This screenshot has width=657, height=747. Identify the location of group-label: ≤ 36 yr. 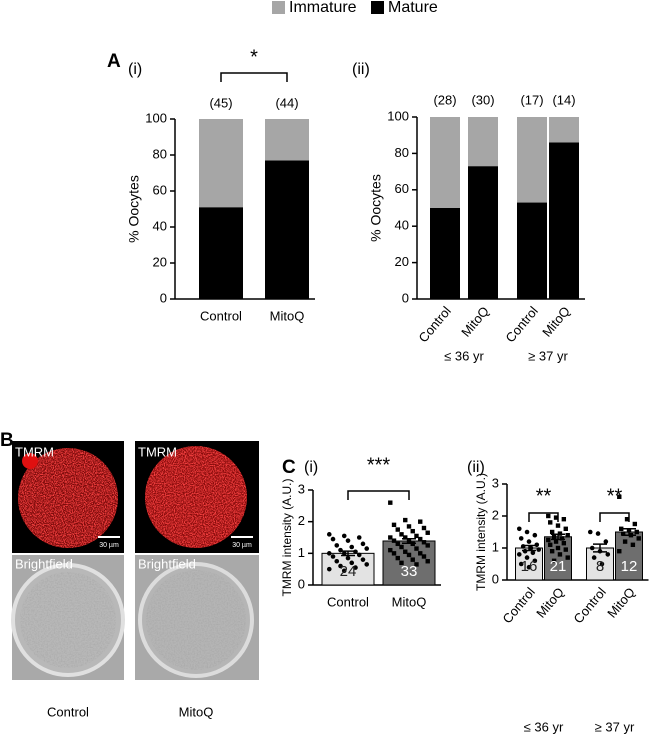
(464, 355).